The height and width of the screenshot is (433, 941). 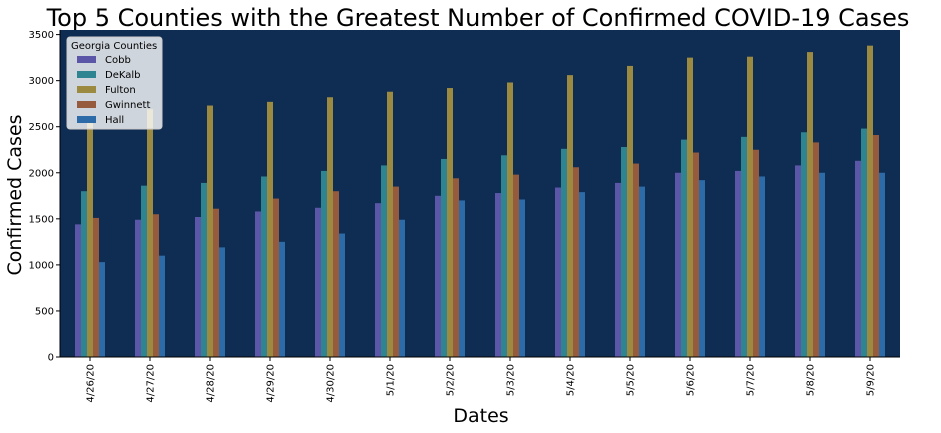 I want to click on x-axis-label: Dates, so click(x=480, y=416).